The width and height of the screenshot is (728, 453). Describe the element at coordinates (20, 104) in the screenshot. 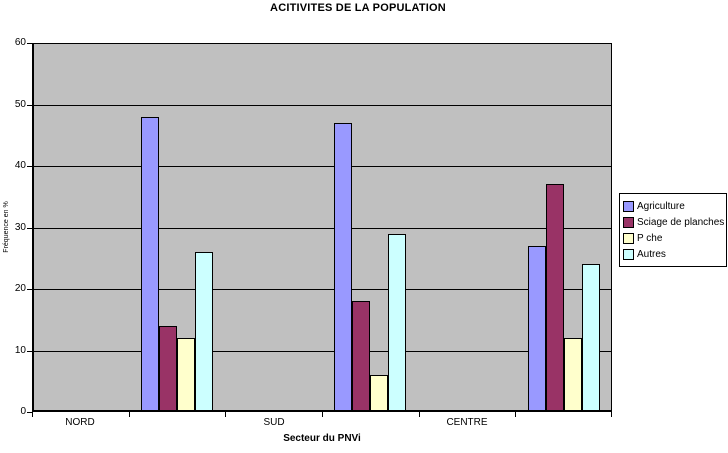

I see `y-tick-label: 50` at that location.